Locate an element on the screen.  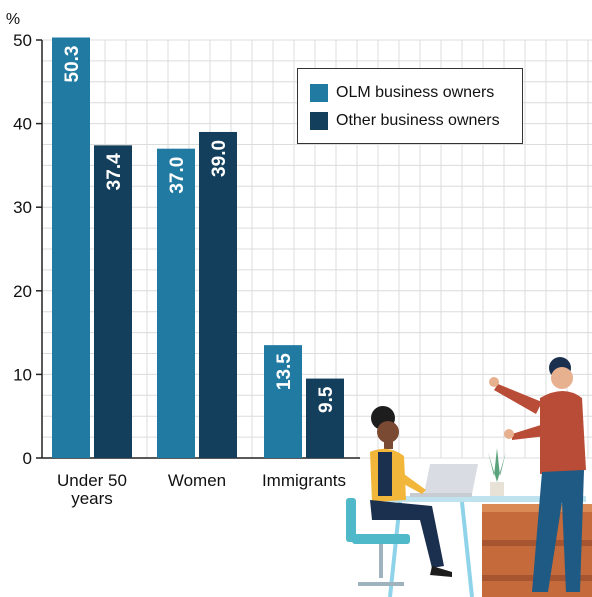
bar-value-label: 13.5 is located at coordinates (284, 371).